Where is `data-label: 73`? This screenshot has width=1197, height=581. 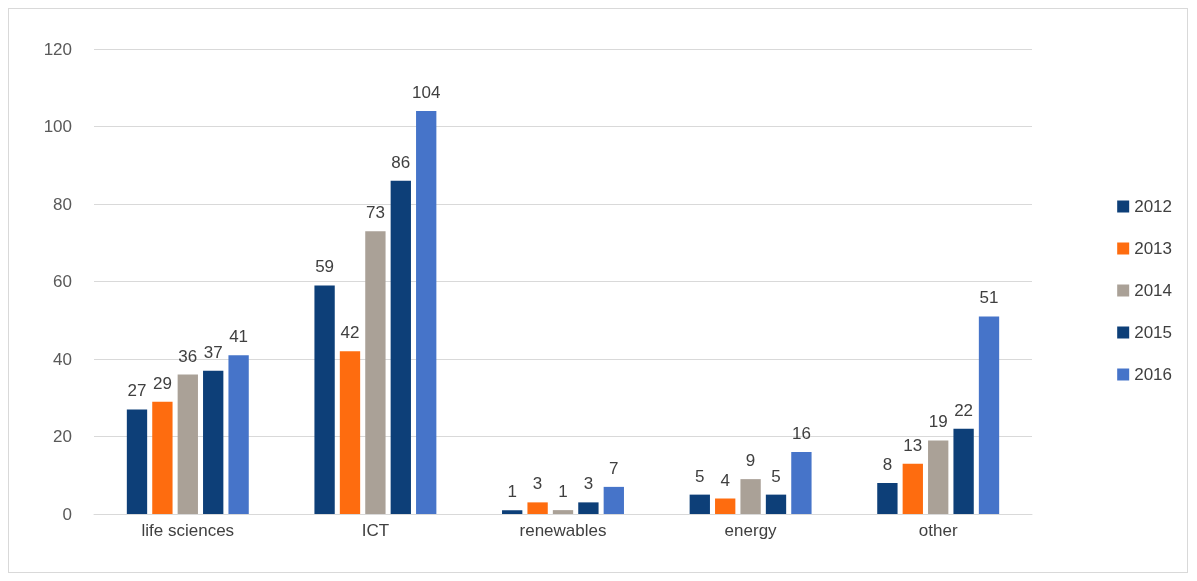
data-label: 73 is located at coordinates (375, 213).